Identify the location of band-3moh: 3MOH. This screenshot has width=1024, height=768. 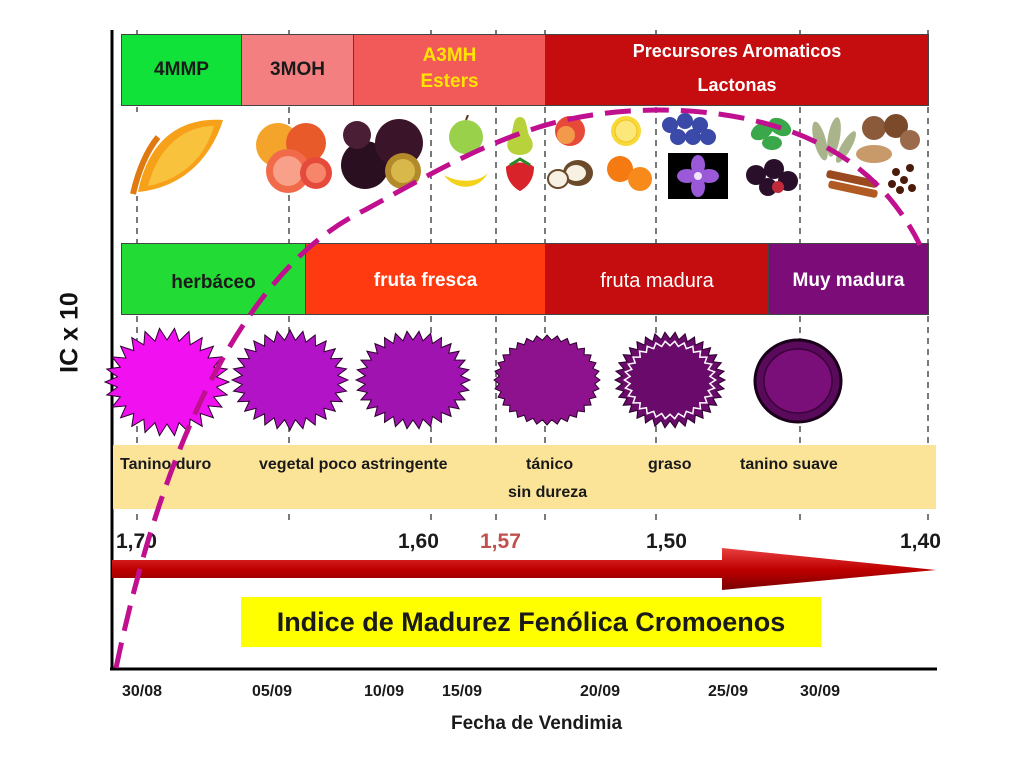
(297, 70).